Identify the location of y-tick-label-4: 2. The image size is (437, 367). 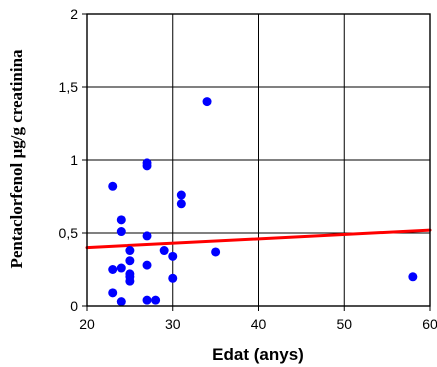
(74, 14).